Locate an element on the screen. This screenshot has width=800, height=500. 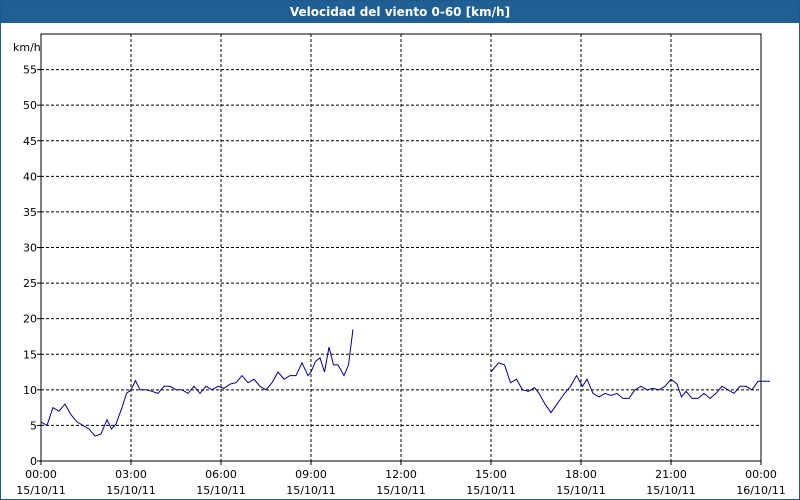
y-tick-labels: 0 5 10 15 20 25 30 35 40 45 50 55 is located at coordinates (30, 266).